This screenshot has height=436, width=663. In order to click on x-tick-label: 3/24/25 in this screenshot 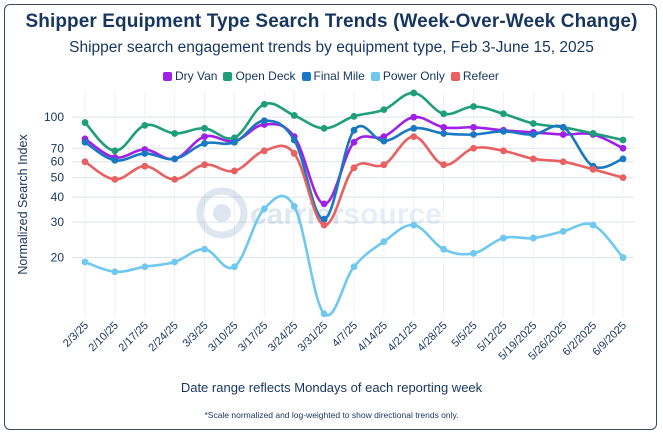, I will do `click(283, 337)`.